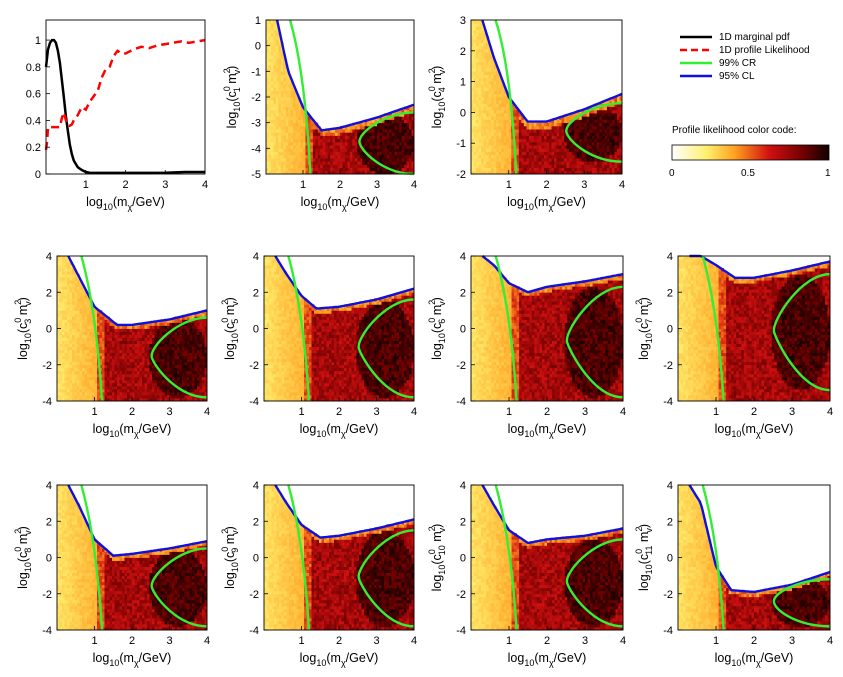 This screenshot has width=843, height=677. Describe the element at coordinates (169, 412) in the screenshot. I see `x-tick-label: 3` at that location.